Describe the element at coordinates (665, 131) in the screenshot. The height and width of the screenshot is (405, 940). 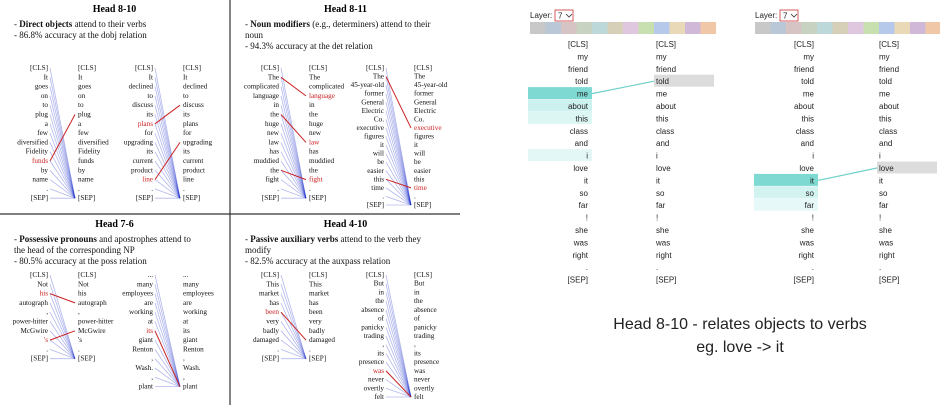
I see `token-right: class` at that location.